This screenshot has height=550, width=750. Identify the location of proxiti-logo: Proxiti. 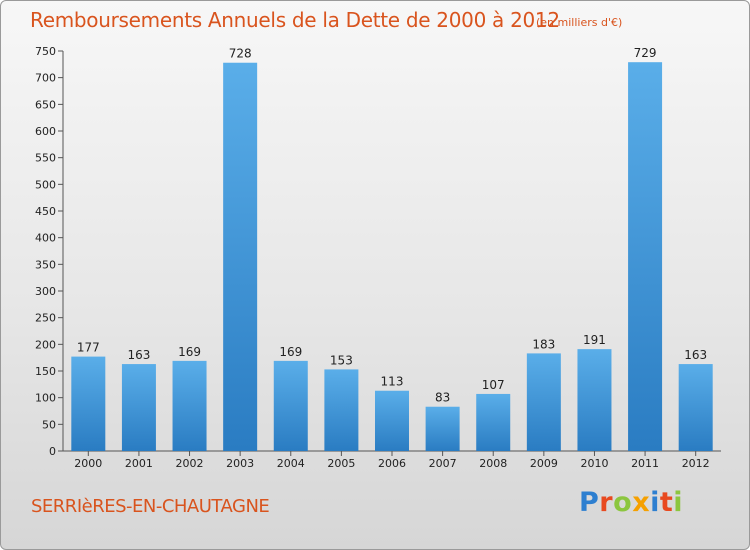
(631, 502).